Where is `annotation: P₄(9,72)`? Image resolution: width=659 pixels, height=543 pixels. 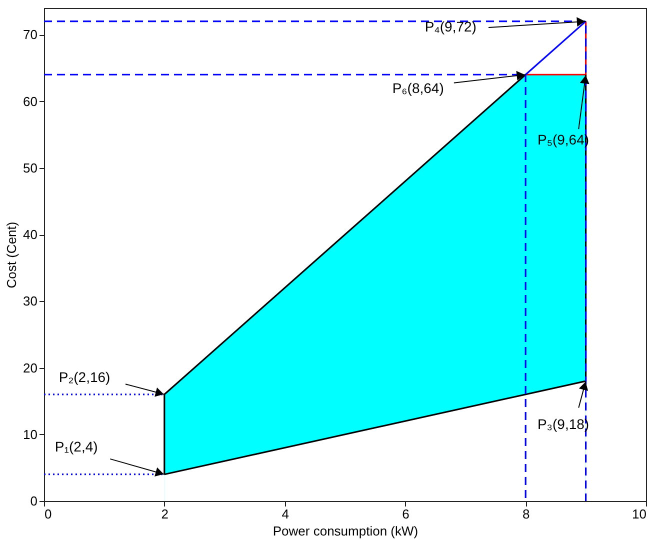
annotation: P₄(9,72) is located at coordinates (450, 26).